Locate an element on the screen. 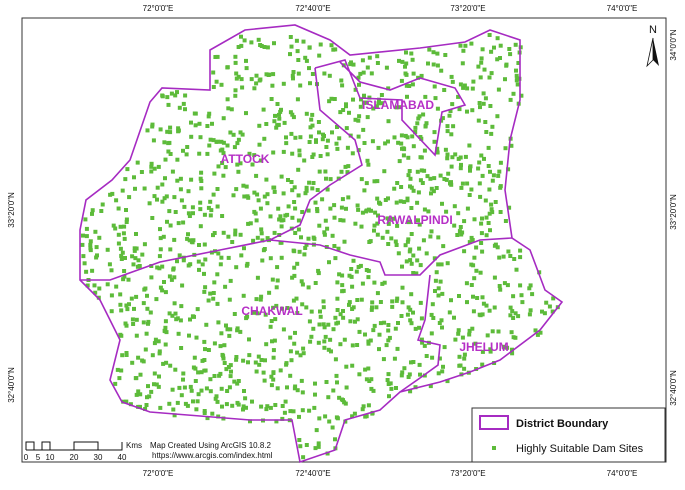 The image size is (685, 490). graticule-label: 32°40'0"N is located at coordinates (673, 388).